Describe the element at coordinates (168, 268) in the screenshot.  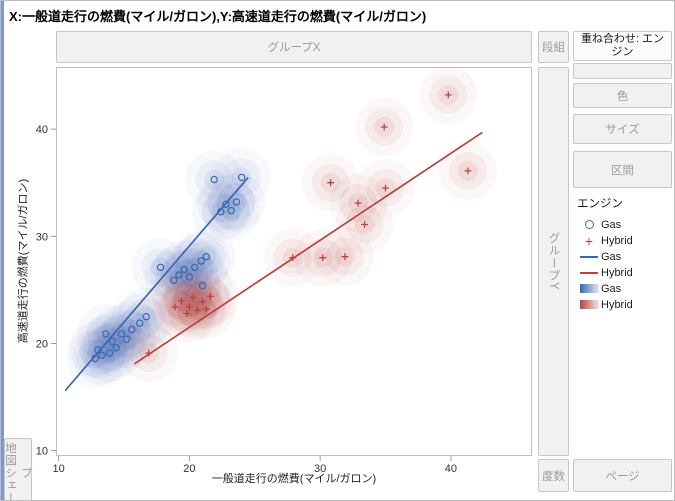
I see `series-gas` at that location.